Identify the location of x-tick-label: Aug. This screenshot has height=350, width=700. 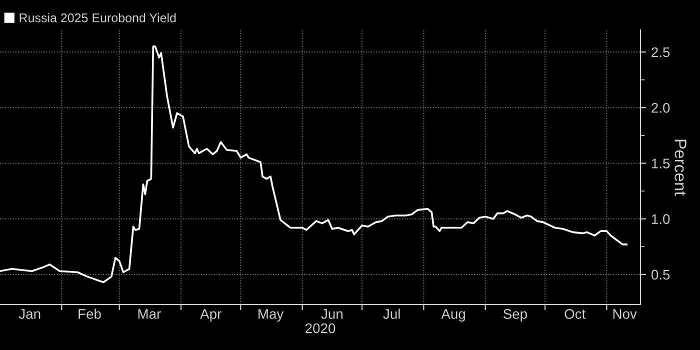
(453, 315).